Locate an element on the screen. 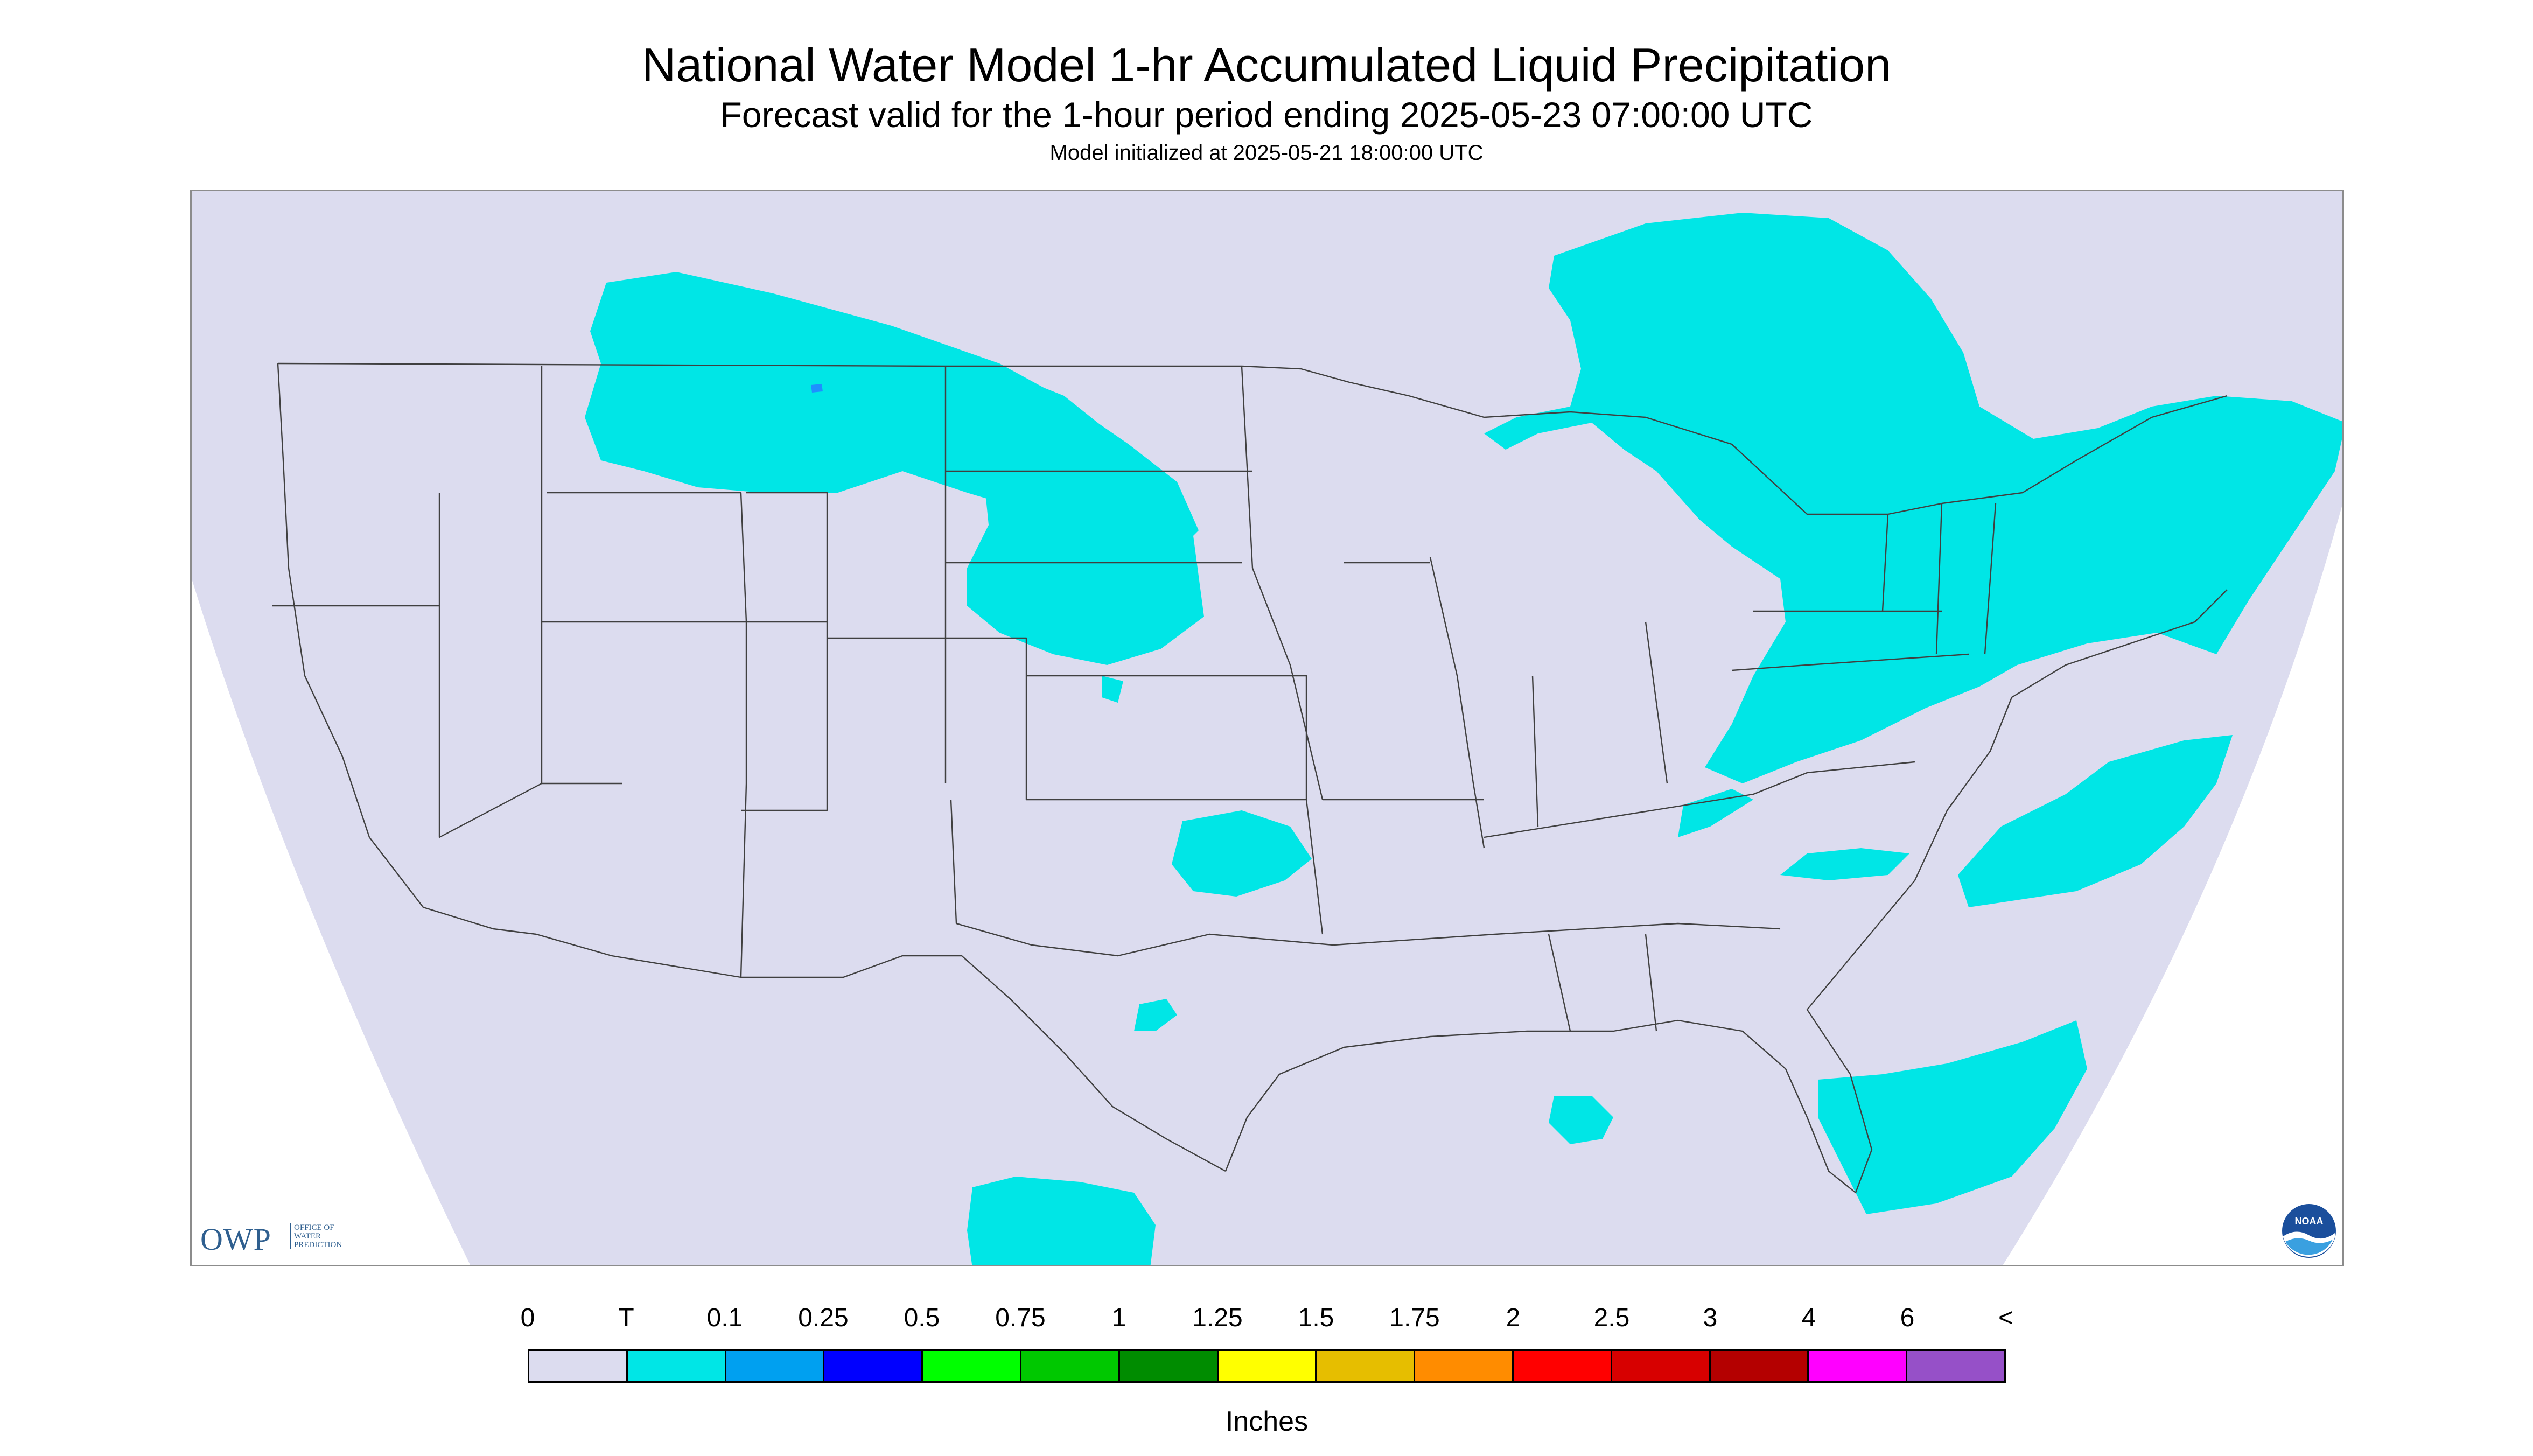 The height and width of the screenshot is (1456, 2533). legend-unit-label: Inches is located at coordinates (1267, 1421).